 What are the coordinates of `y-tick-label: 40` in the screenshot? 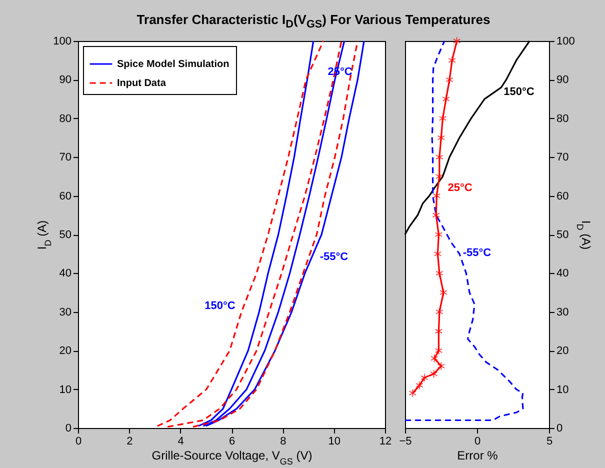 It's located at (65, 274).